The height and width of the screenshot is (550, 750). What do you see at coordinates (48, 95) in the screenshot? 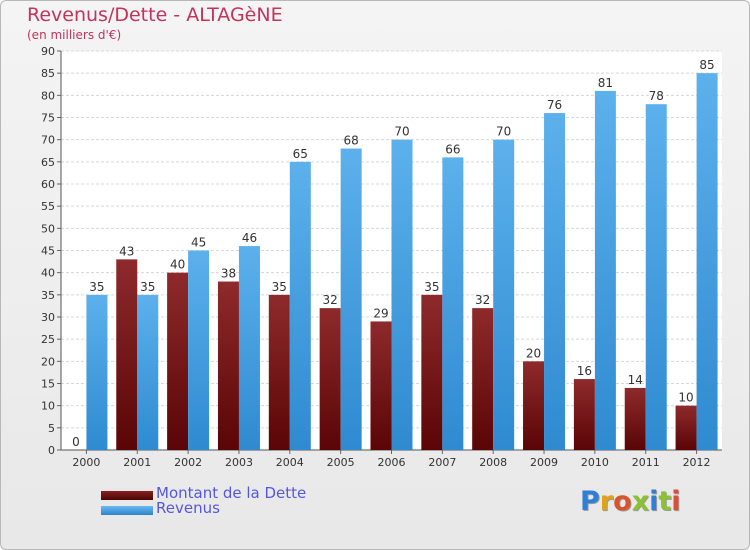
I see `y-tick-label: 80` at bounding box center [48, 95].